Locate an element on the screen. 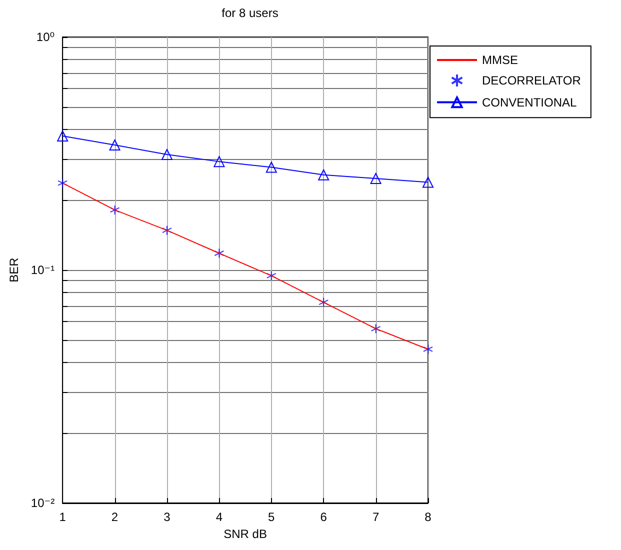 This screenshot has height=550, width=621. chart-title: for 8 users is located at coordinates (250, 13).